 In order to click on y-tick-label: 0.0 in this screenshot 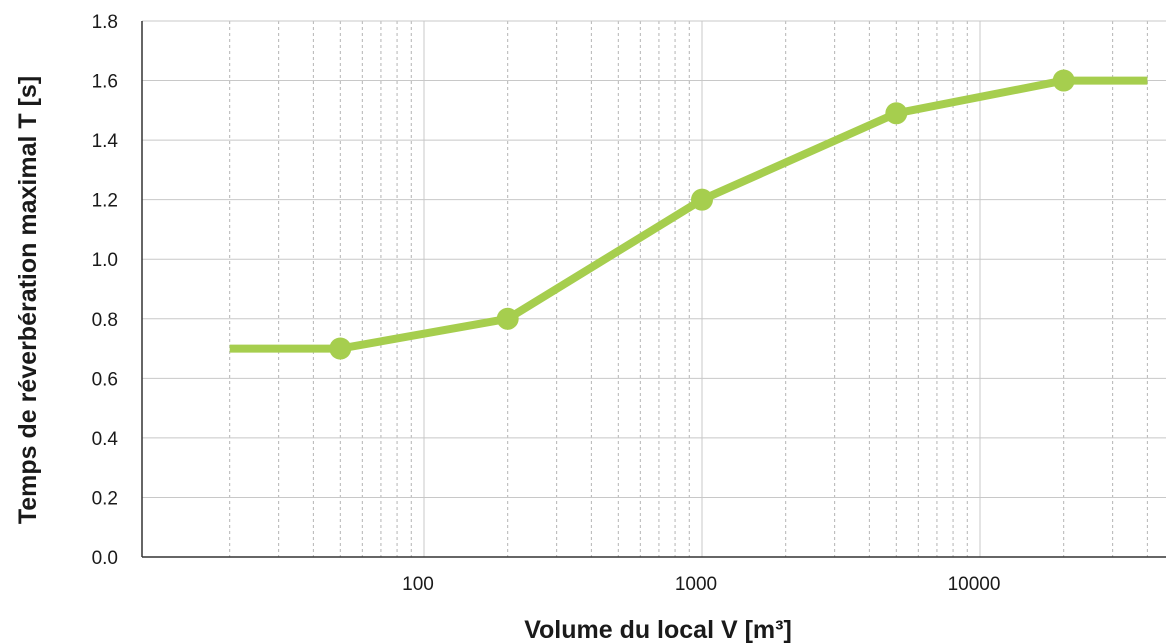, I will do `click(105, 558)`.